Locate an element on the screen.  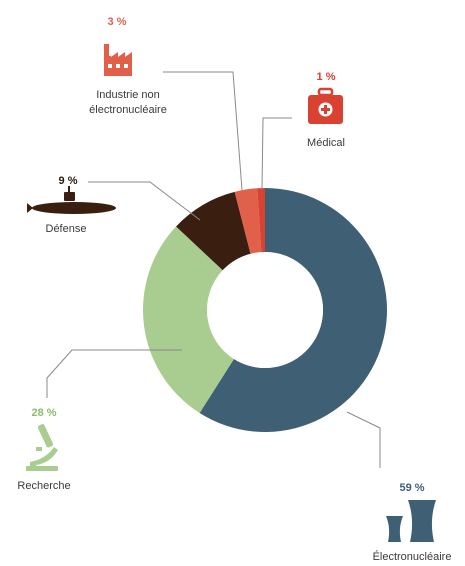
industrie-pct: 3 % is located at coordinates (117, 22).